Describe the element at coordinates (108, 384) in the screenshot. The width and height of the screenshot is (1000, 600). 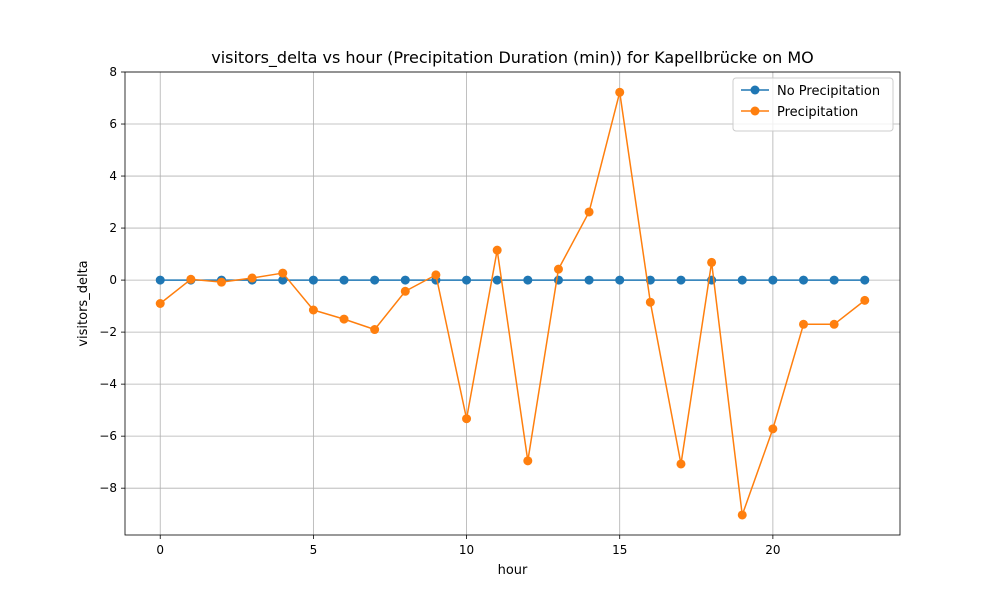
I see `y-tick-label: −4` at that location.